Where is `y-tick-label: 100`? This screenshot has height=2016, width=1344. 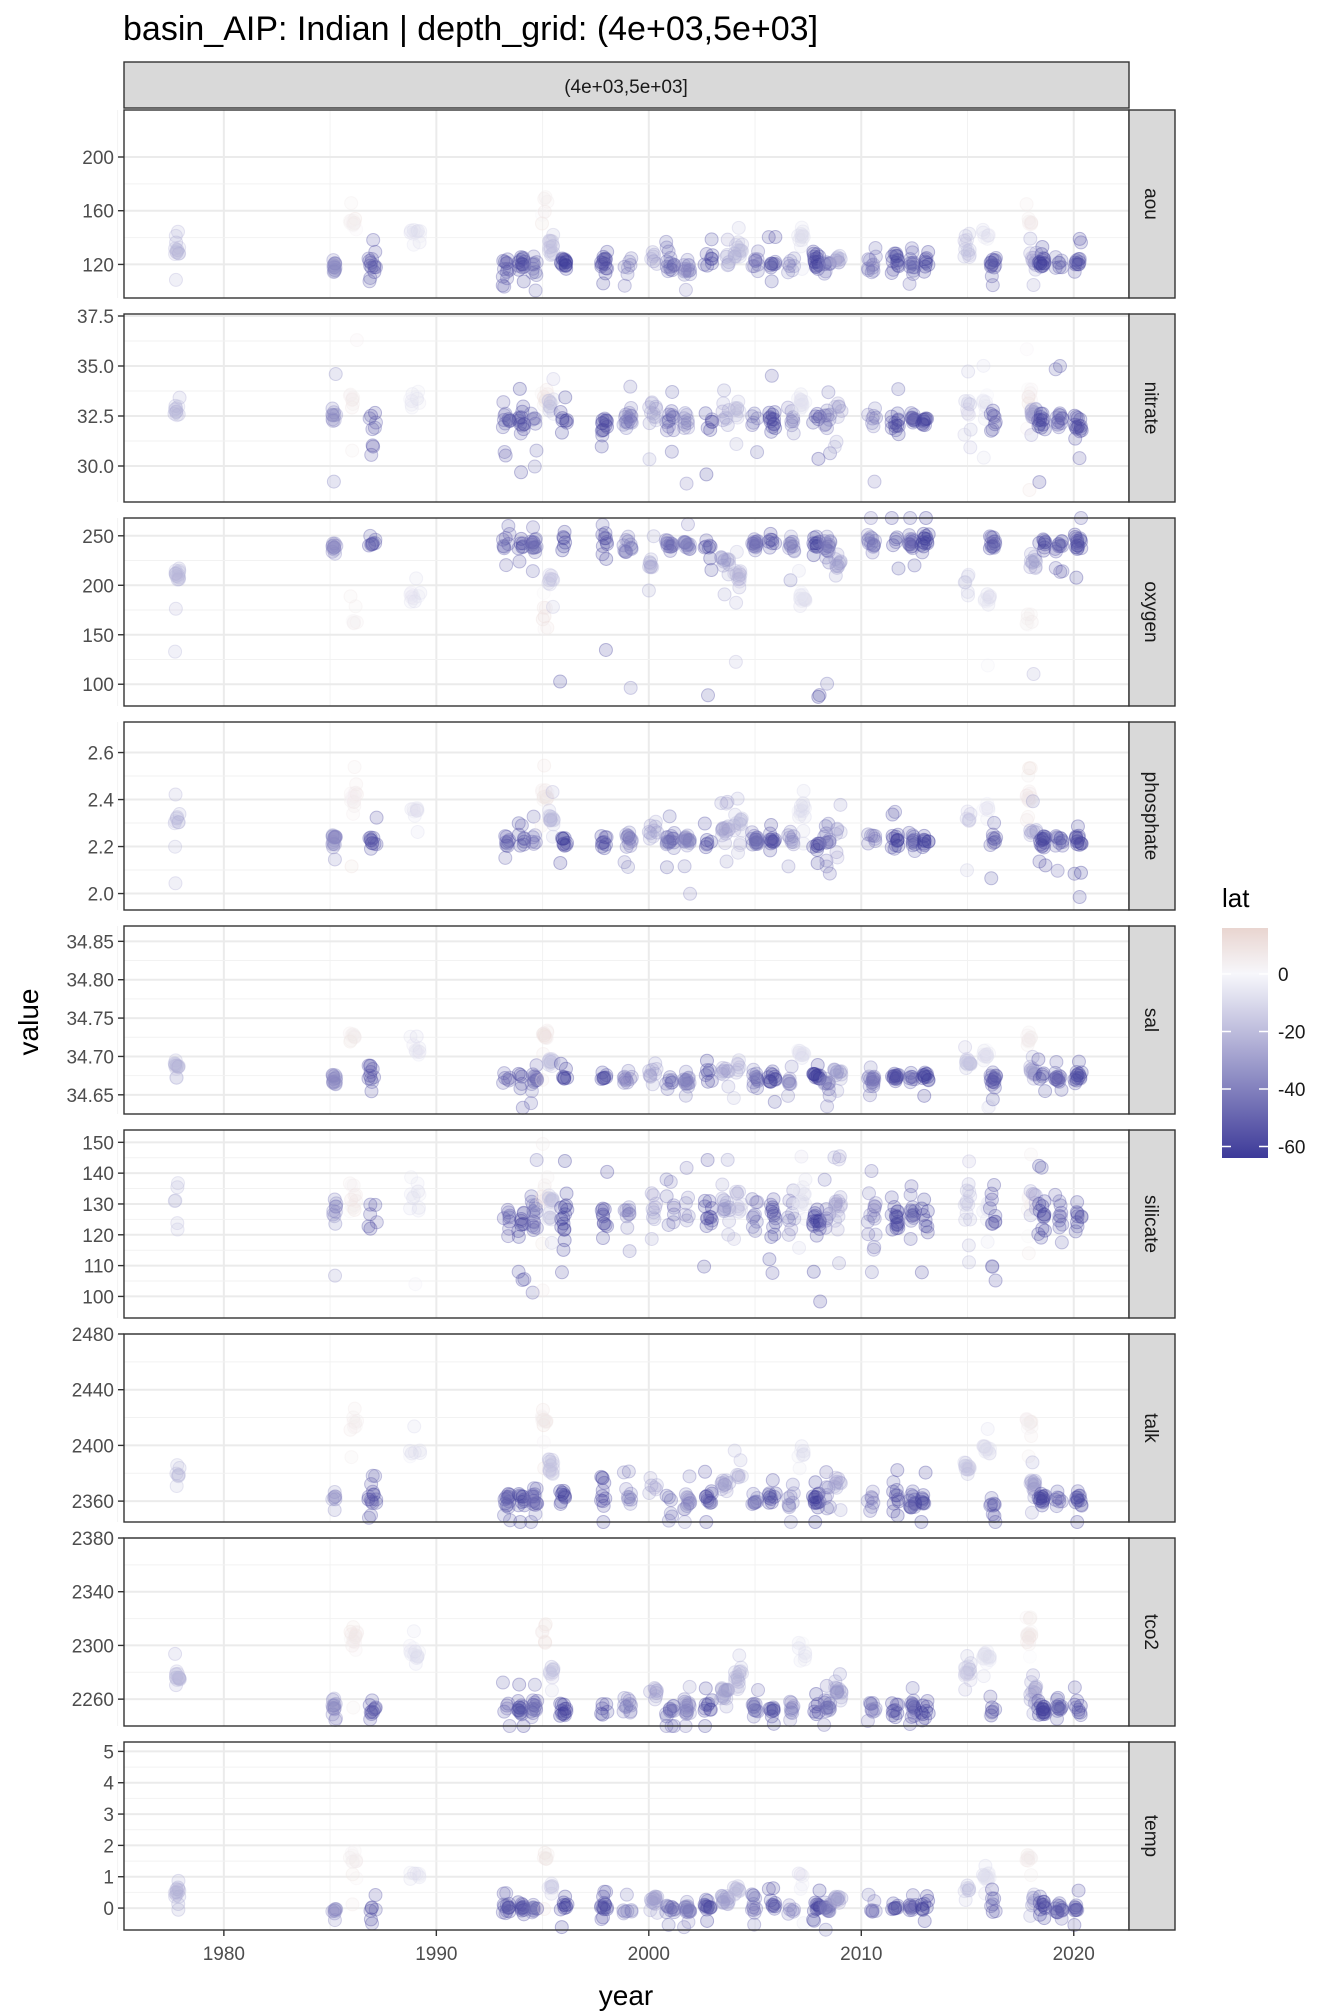
y-tick-label: 100 is located at coordinates (98, 1297).